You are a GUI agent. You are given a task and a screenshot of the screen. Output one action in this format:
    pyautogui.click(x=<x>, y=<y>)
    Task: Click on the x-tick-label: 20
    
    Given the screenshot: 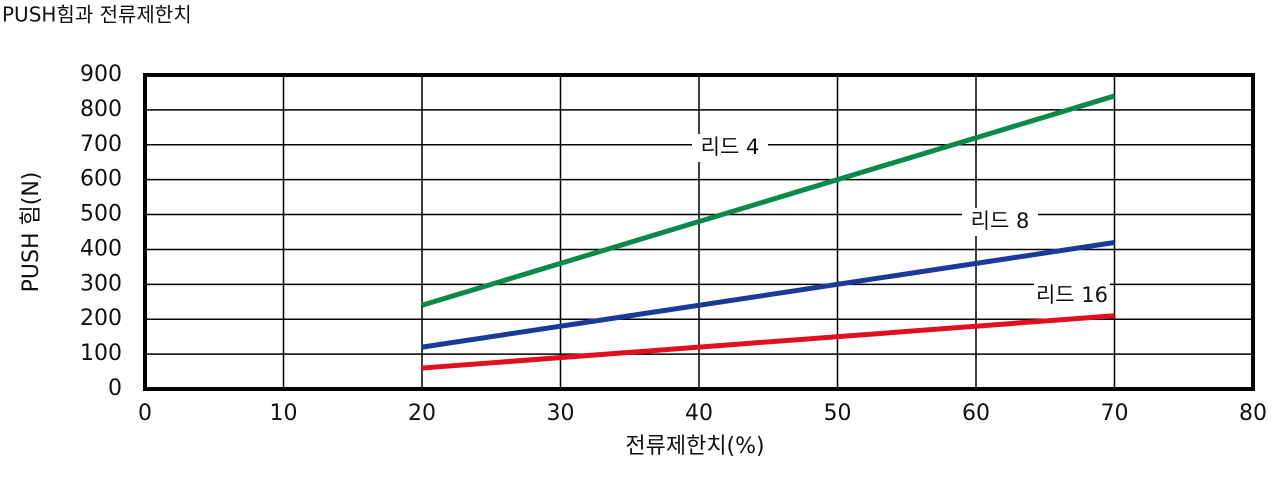 What is the action you would take?
    pyautogui.click(x=422, y=413)
    